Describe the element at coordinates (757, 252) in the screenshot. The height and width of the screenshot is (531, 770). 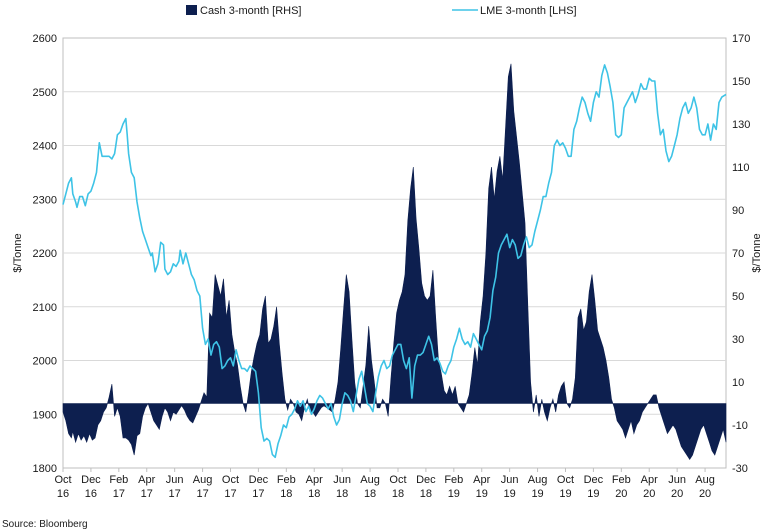
I see `y-axis-right-title: $/Tonne` at that location.